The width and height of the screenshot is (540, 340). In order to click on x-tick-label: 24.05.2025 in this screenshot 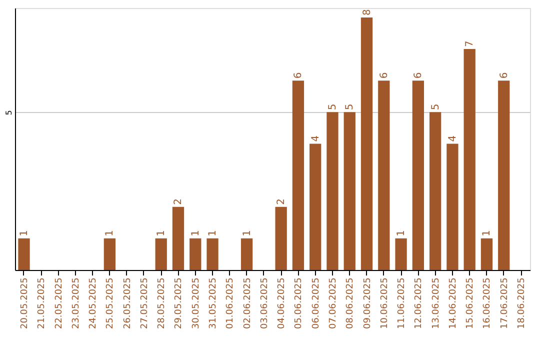, I will do `click(93, 304)`.